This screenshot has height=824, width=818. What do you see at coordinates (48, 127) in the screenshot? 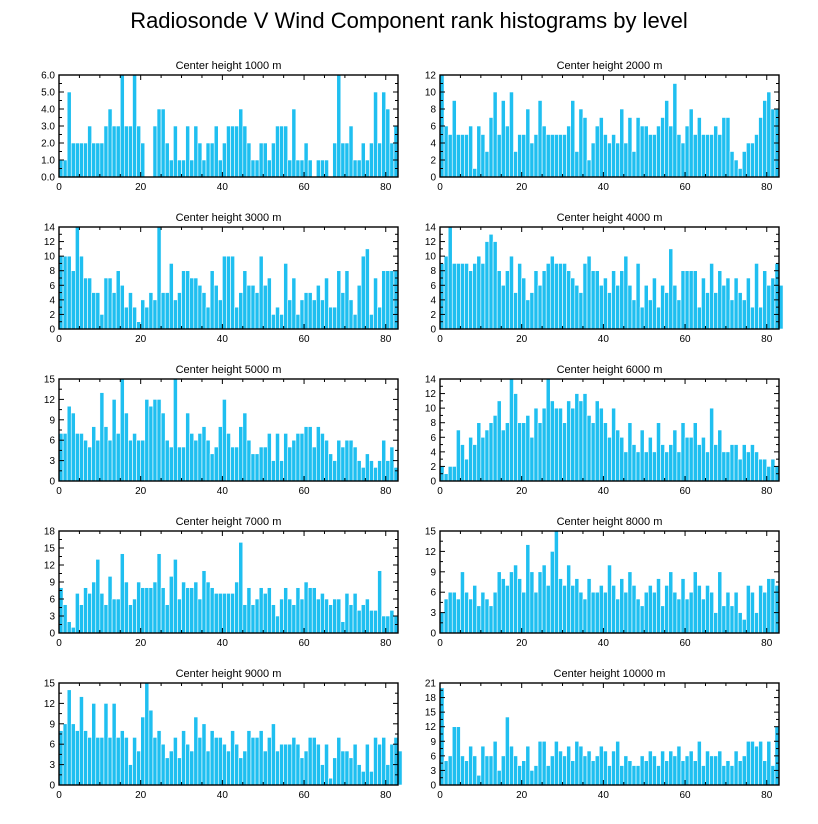
I see `panel-1-ytick-label: 3.0` at bounding box center [48, 127].